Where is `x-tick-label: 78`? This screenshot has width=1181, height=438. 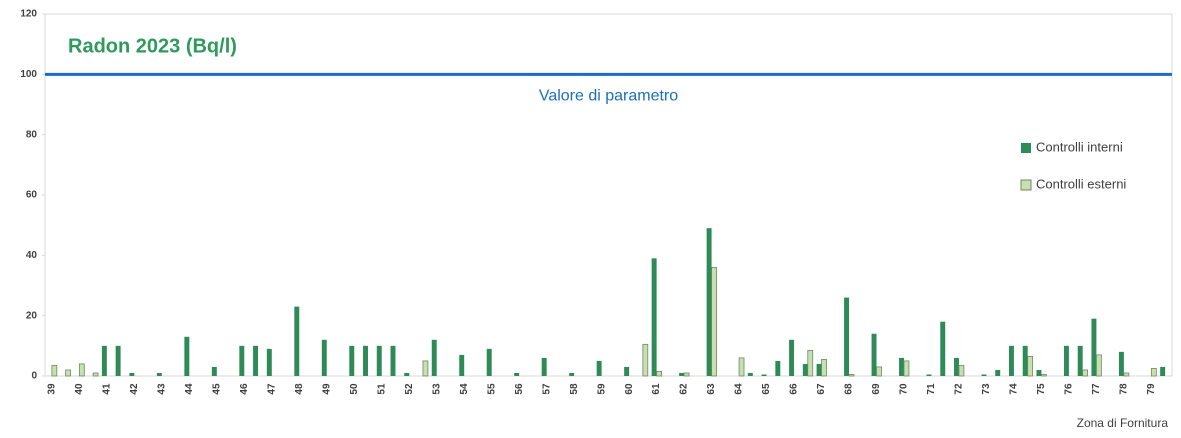 x-tick-label: 78 is located at coordinates (1124, 389).